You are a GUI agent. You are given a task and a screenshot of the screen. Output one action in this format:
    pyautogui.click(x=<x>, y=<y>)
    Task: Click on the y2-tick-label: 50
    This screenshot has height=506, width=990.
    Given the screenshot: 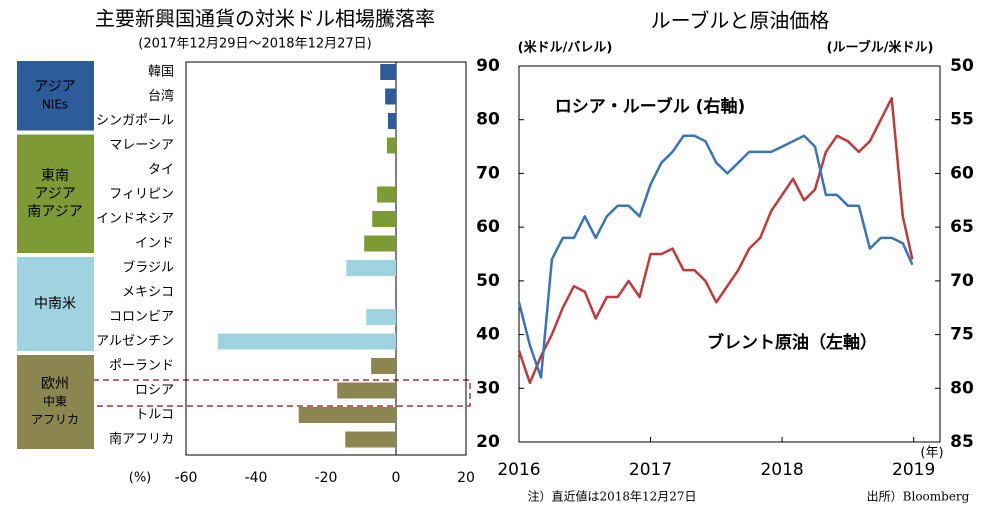 What is the action you would take?
    pyautogui.click(x=962, y=66)
    